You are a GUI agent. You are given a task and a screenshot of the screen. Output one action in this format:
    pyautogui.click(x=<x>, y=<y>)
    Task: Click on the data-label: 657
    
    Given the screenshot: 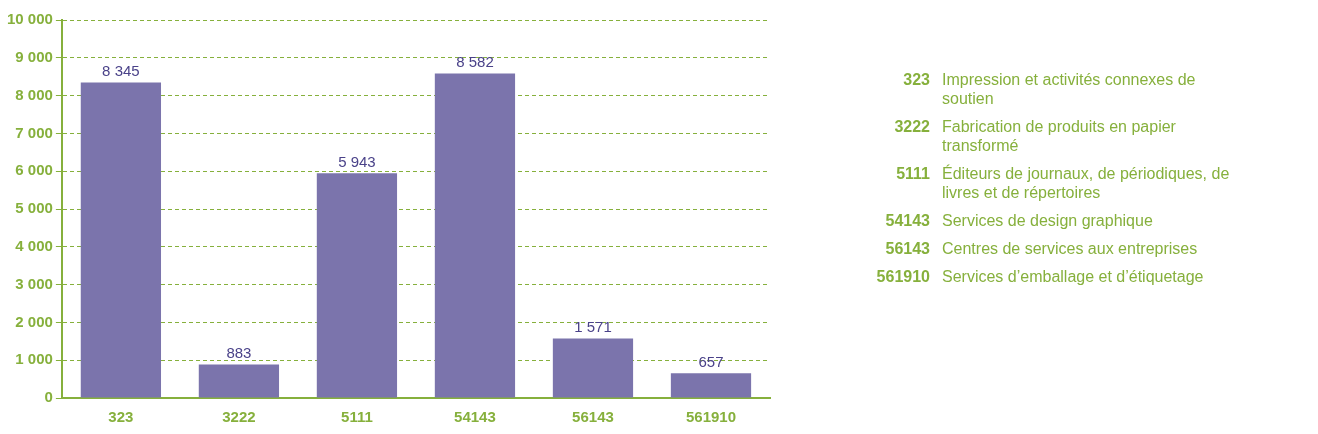 What is the action you would take?
    pyautogui.click(x=711, y=361)
    